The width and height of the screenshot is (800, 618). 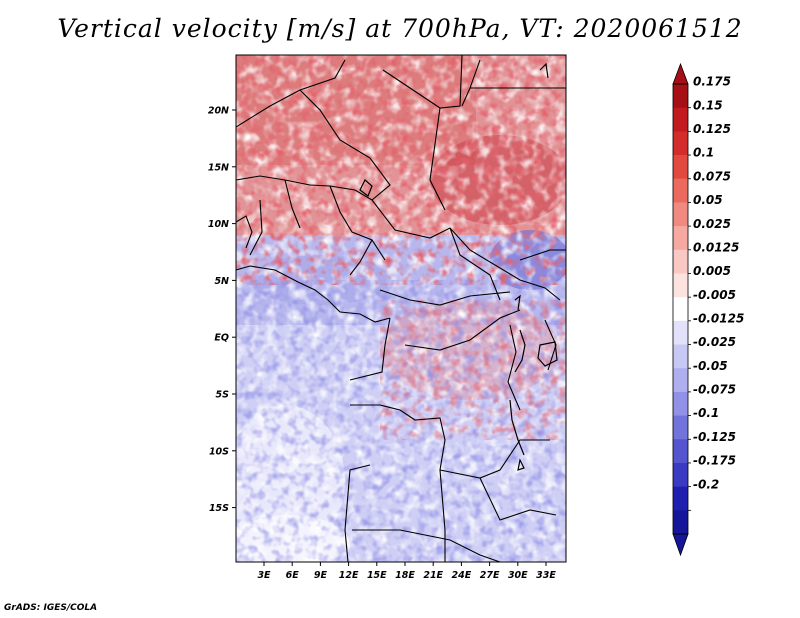 I want to click on lat-tick-label: 10S, so click(x=219, y=451).